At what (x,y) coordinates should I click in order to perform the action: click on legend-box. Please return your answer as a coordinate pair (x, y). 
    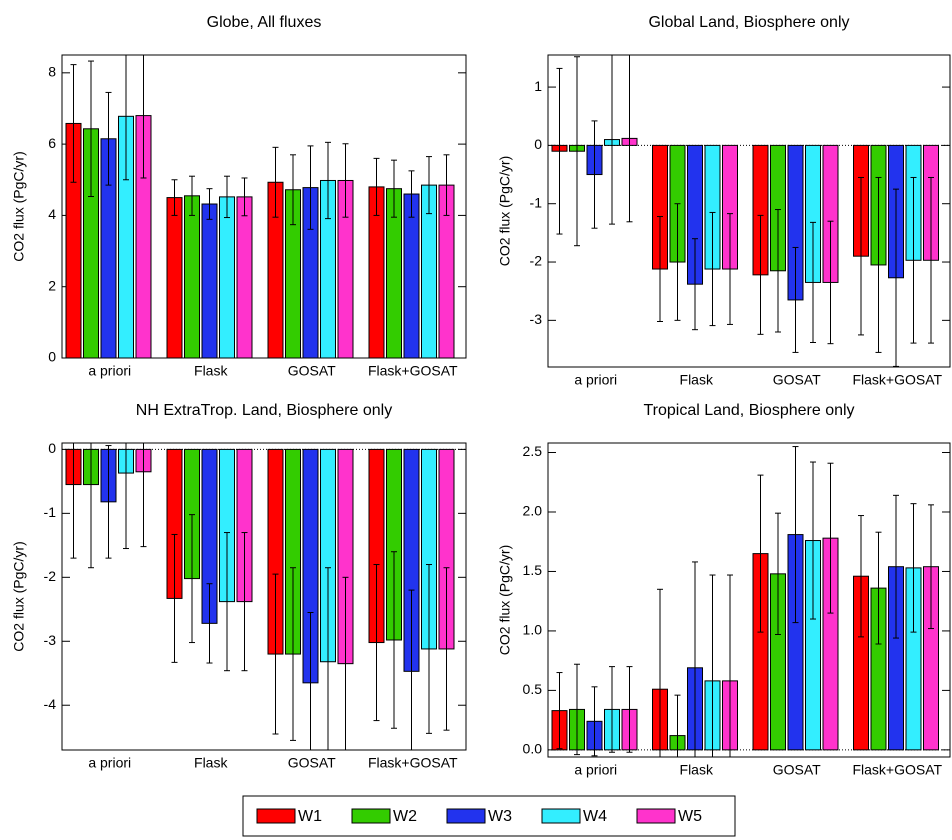
    Looking at the image, I should click on (489, 816).